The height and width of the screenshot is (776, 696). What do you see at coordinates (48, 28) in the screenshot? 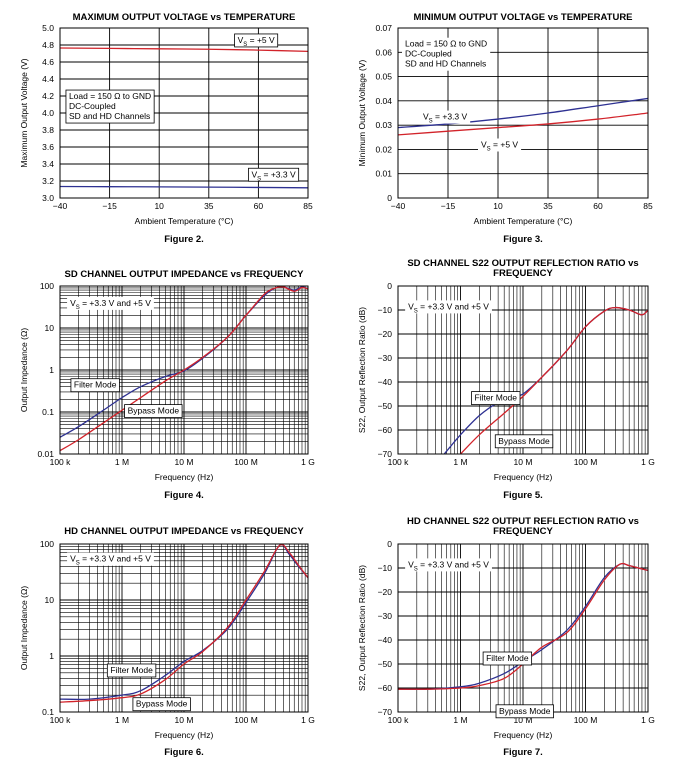
I see `y-tick-label: 5.0` at bounding box center [48, 28].